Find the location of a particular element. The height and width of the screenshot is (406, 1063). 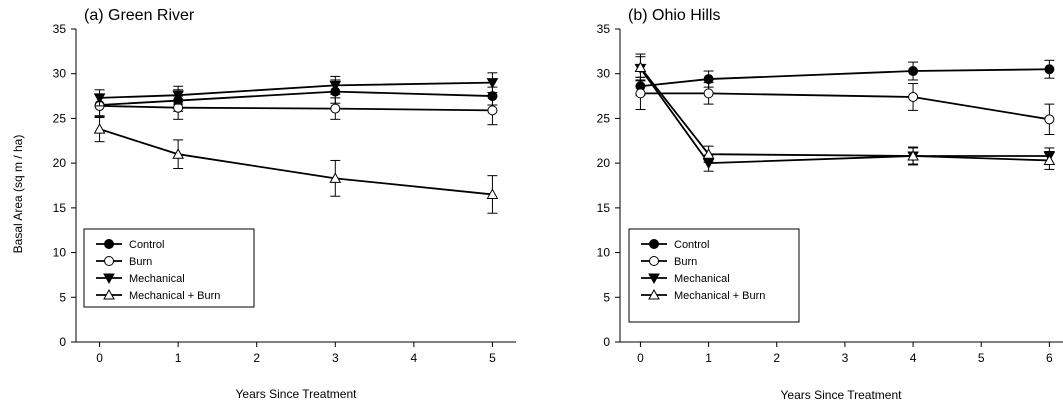

series-mechanical is located at coordinates (296, 89).